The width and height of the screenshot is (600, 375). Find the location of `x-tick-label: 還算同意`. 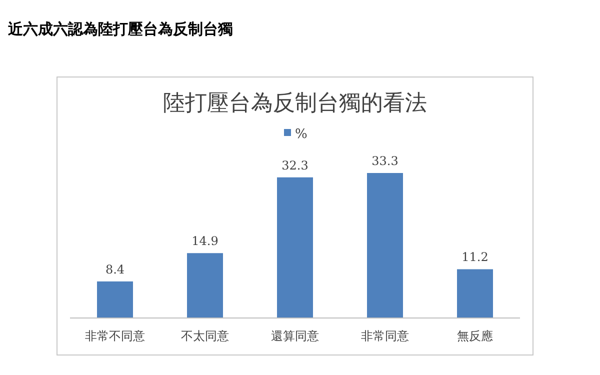

x-tick-label: 還算同意 is located at coordinates (295, 336).